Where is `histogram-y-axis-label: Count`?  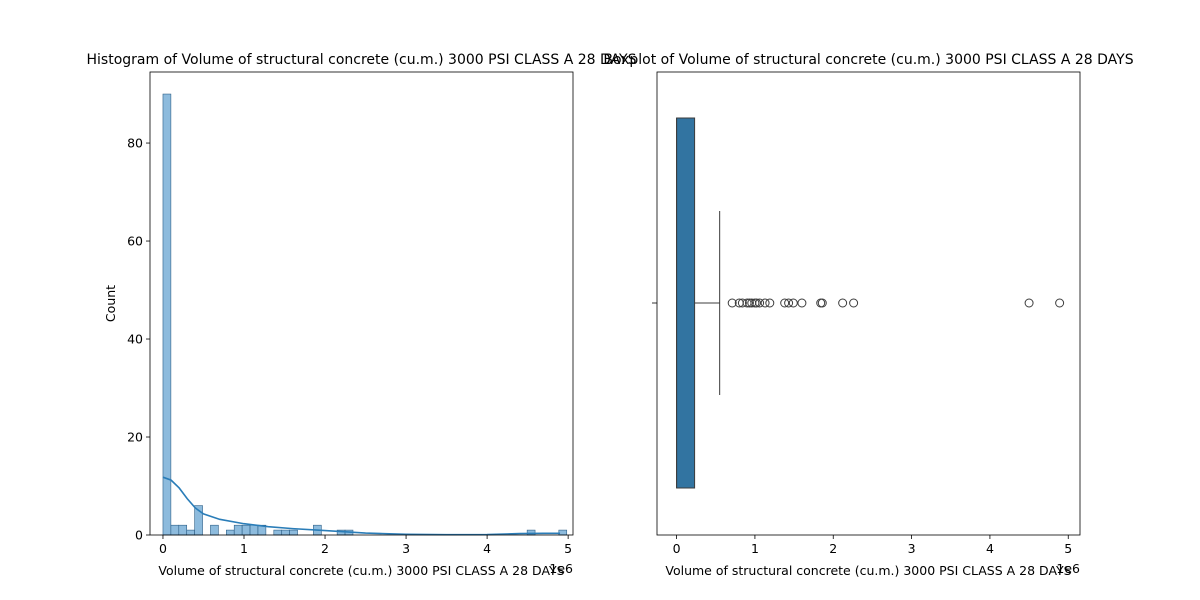 histogram-y-axis-label: Count is located at coordinates (110, 303).